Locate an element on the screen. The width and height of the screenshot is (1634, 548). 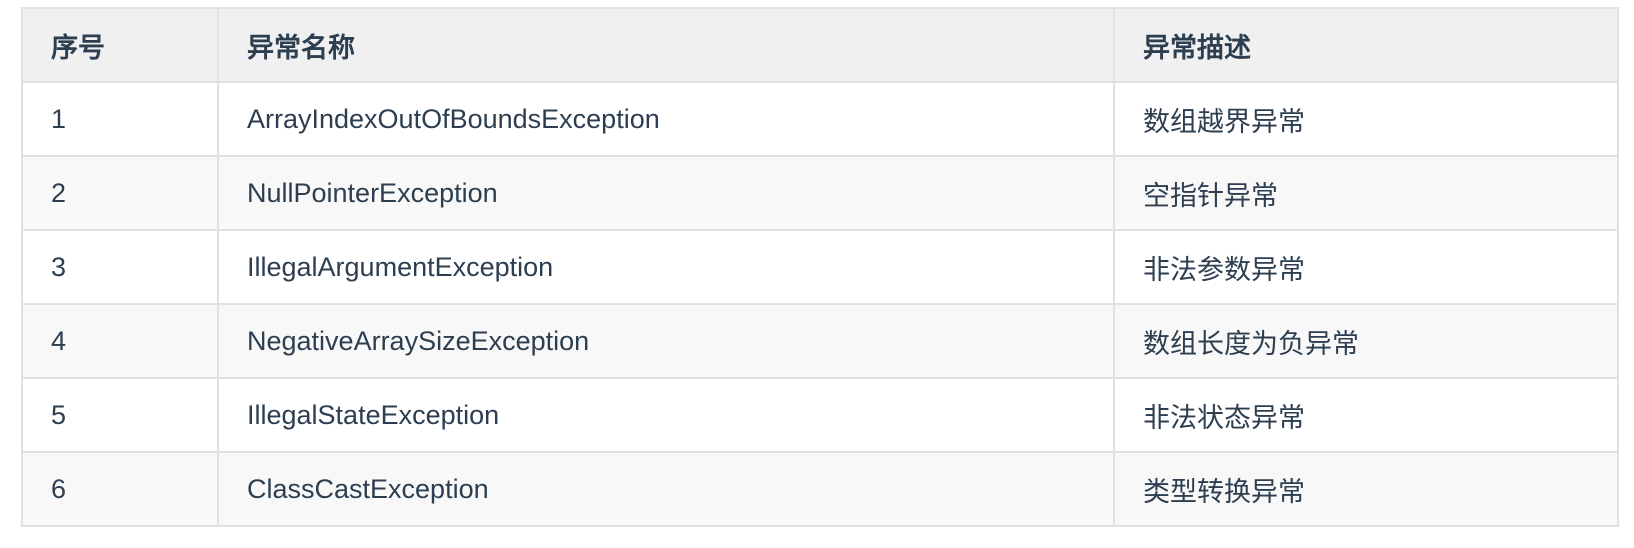
header-index: 序号 is located at coordinates (120, 45).